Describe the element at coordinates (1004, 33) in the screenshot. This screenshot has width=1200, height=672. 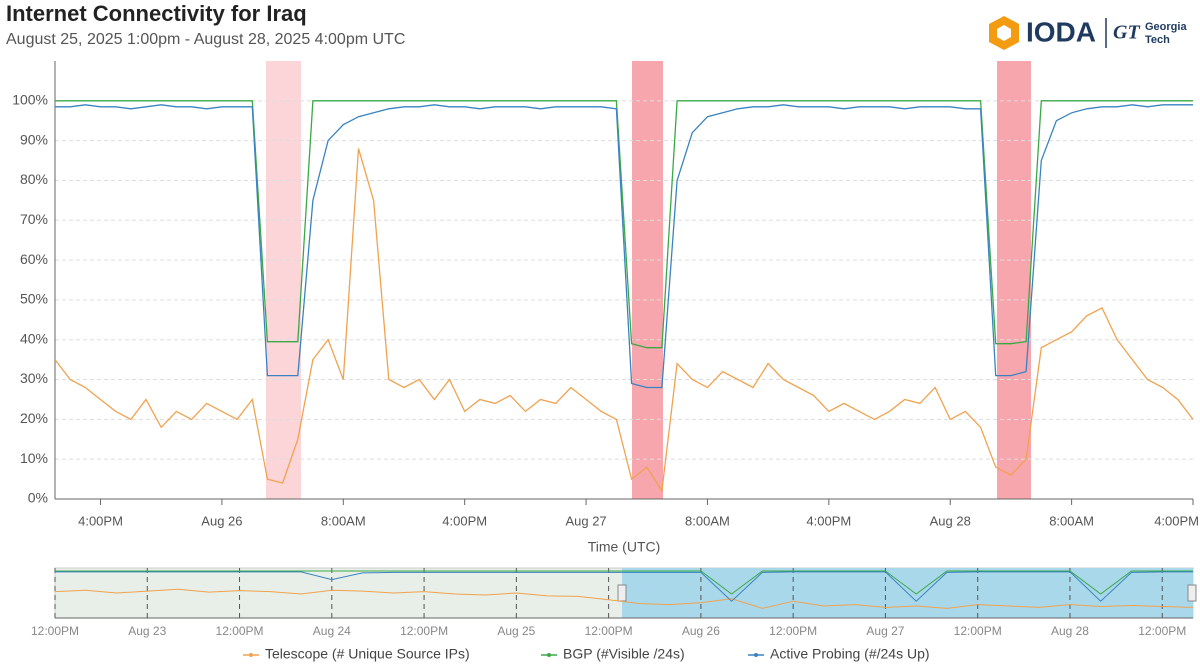
I see `logo-icon-inner` at that location.